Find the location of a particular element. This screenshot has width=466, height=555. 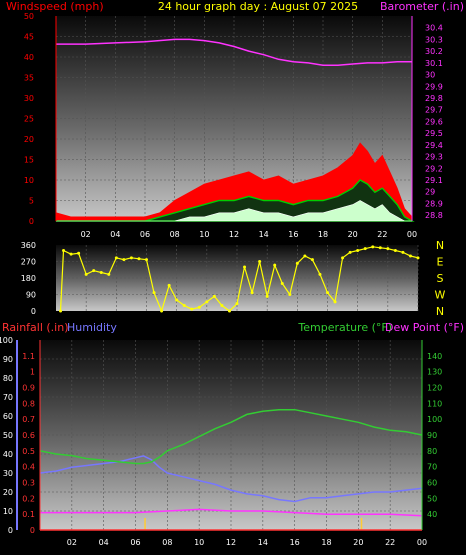

y-tick-label: 90 is located at coordinates (31, 295).